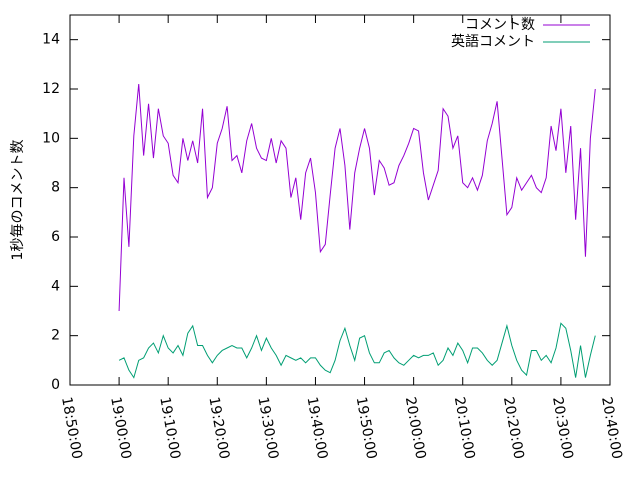 The height and width of the screenshot is (480, 640). What do you see at coordinates (464, 428) in the screenshot?
I see `x-tick-label: 20:10:00` at bounding box center [464, 428].